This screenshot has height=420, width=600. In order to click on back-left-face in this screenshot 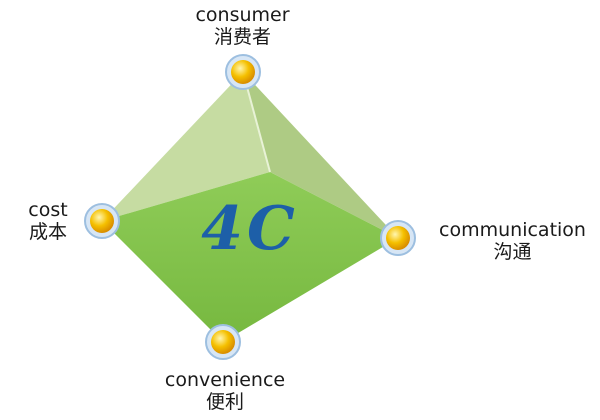, I will do `click(186, 146)`.